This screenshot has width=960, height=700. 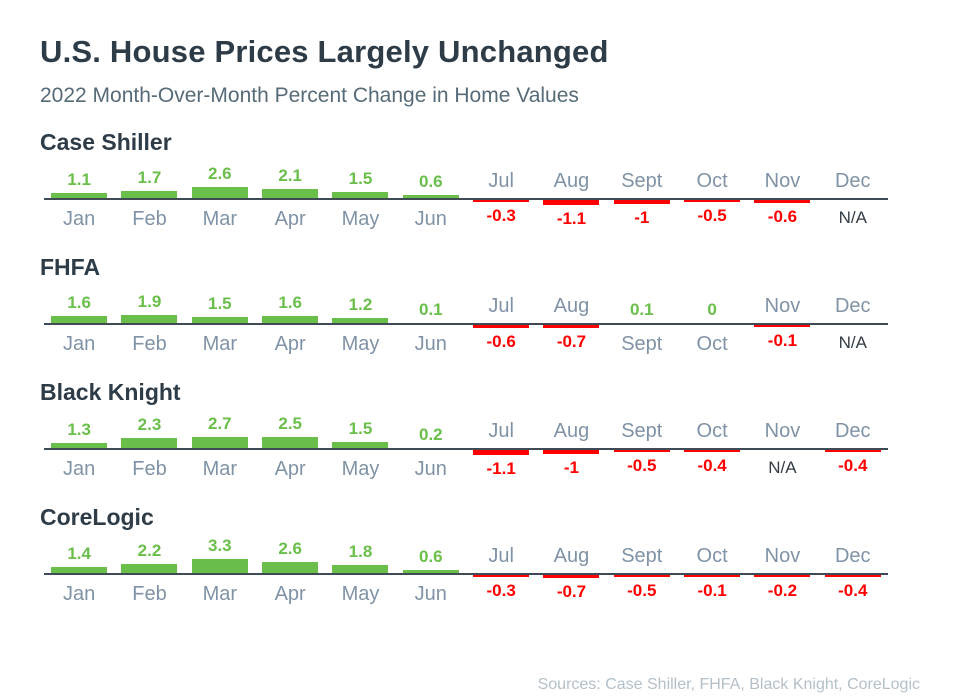 I want to click on value-label: 1.2, so click(x=360, y=304).